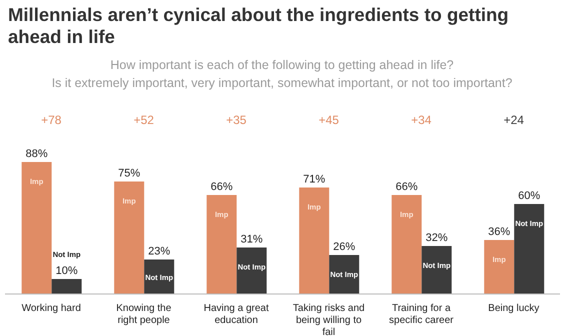 The height and width of the screenshot is (336, 564). I want to click on x-tick-label: Being lucky, so click(514, 308).